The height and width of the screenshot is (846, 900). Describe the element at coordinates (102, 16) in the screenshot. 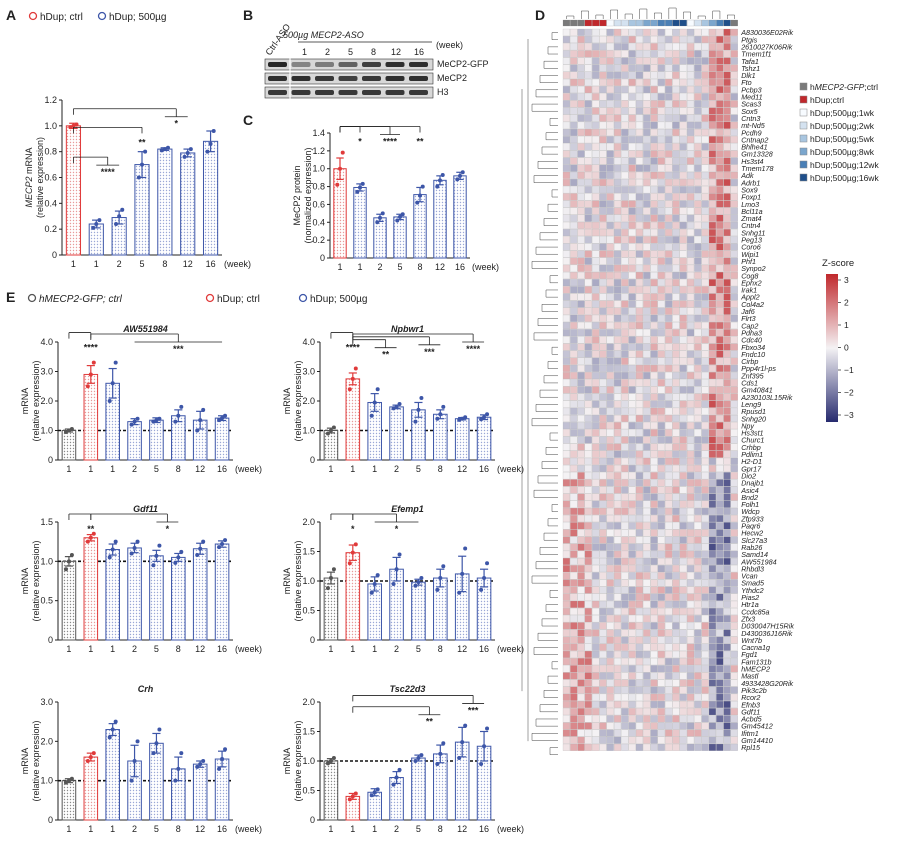

I see `legend-a-aso-marker` at that location.